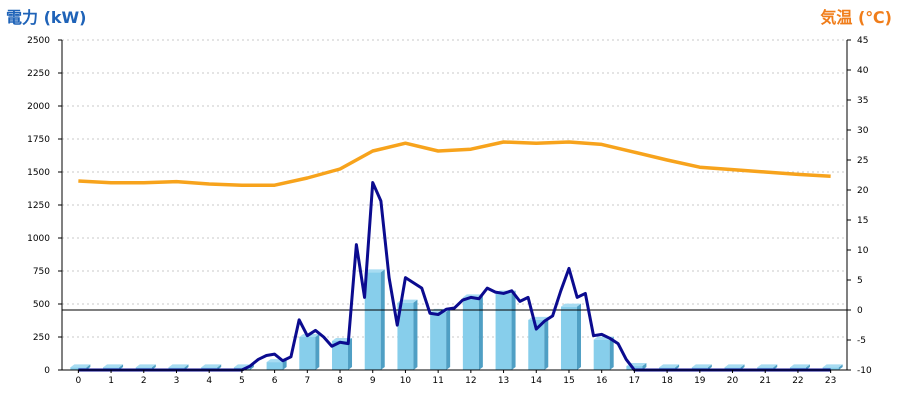 The image size is (900, 400). Describe the element at coordinates (373, 381) in the screenshot. I see `x-tick-label: 9` at that location.